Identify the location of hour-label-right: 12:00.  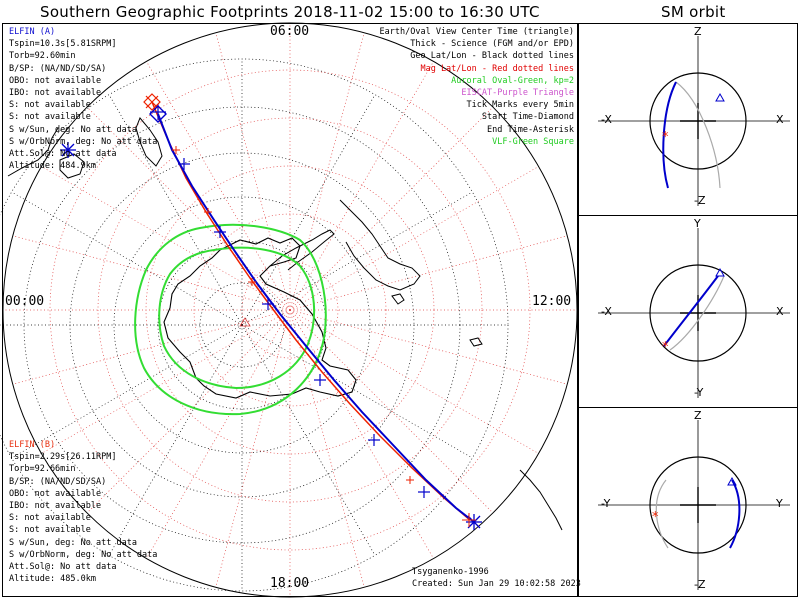
(552, 301).